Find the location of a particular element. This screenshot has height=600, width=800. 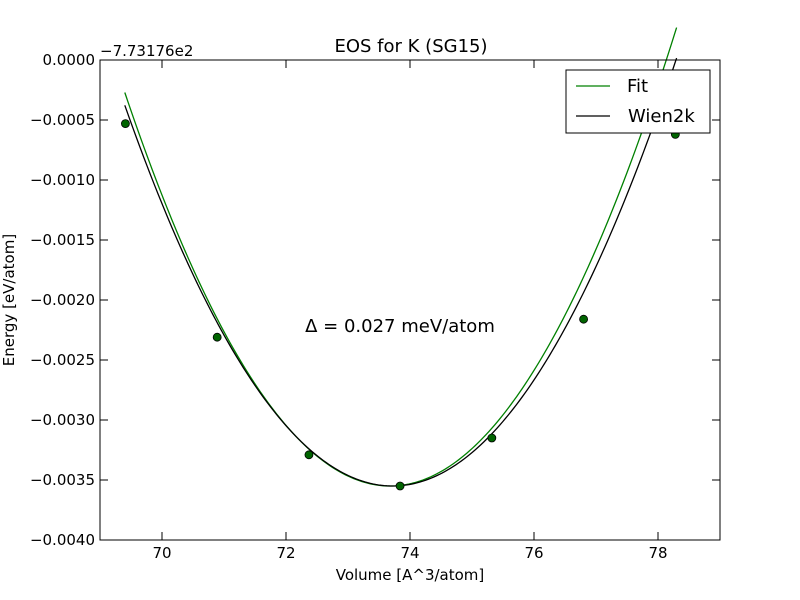

y-tick-label: 0.0000 is located at coordinates (69, 60).